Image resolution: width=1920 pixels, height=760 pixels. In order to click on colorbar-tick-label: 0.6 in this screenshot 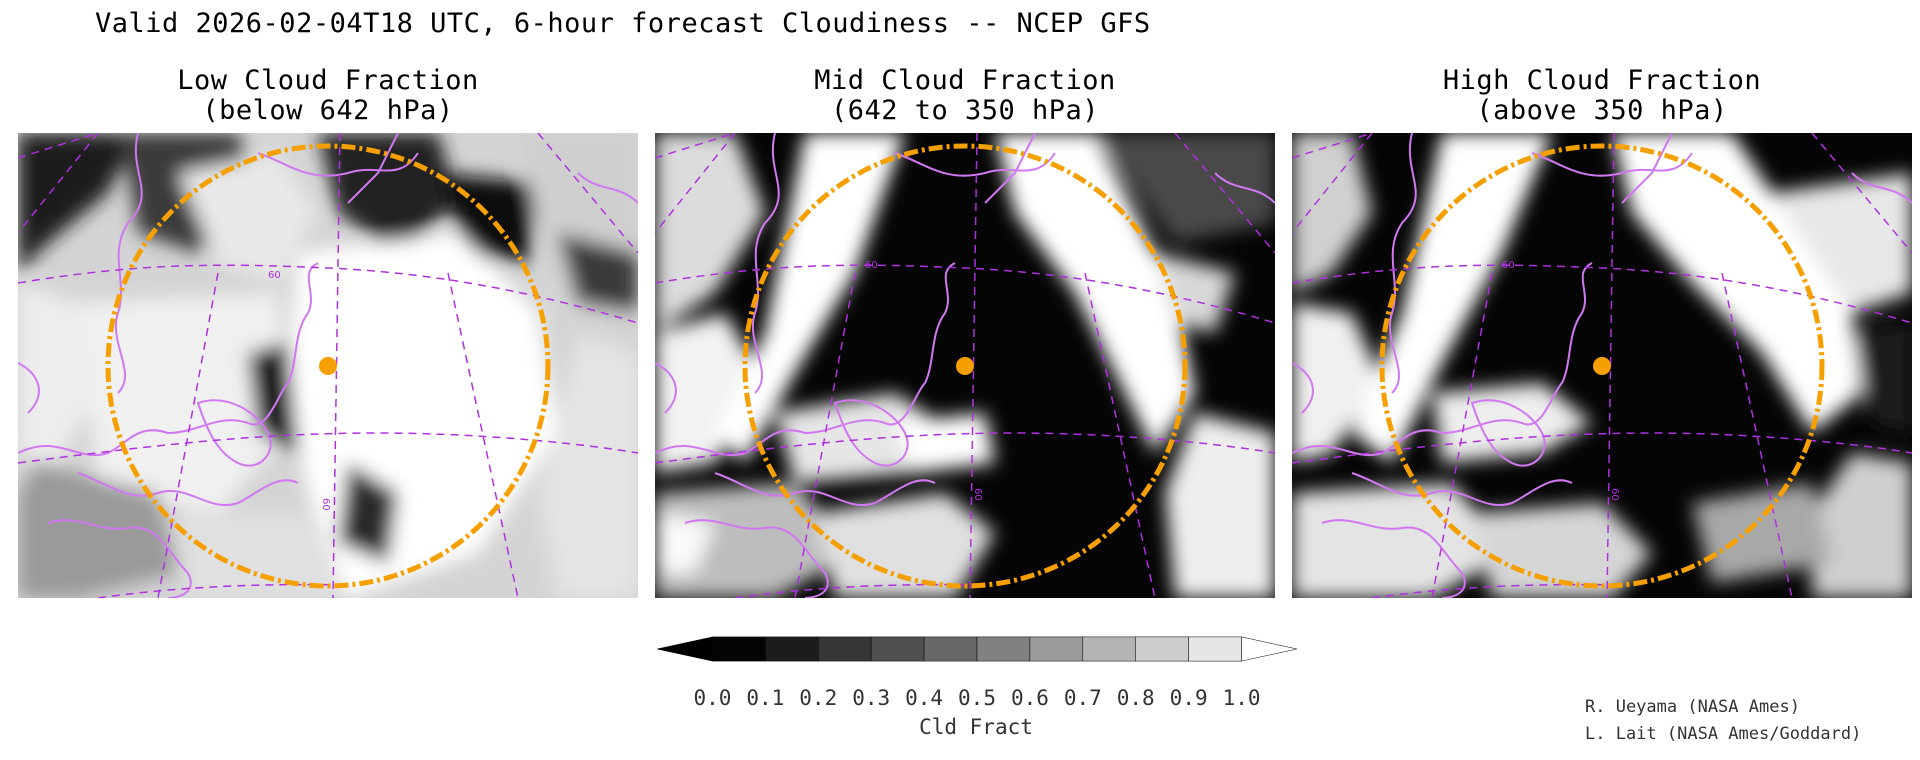, I will do `click(1029, 698)`.